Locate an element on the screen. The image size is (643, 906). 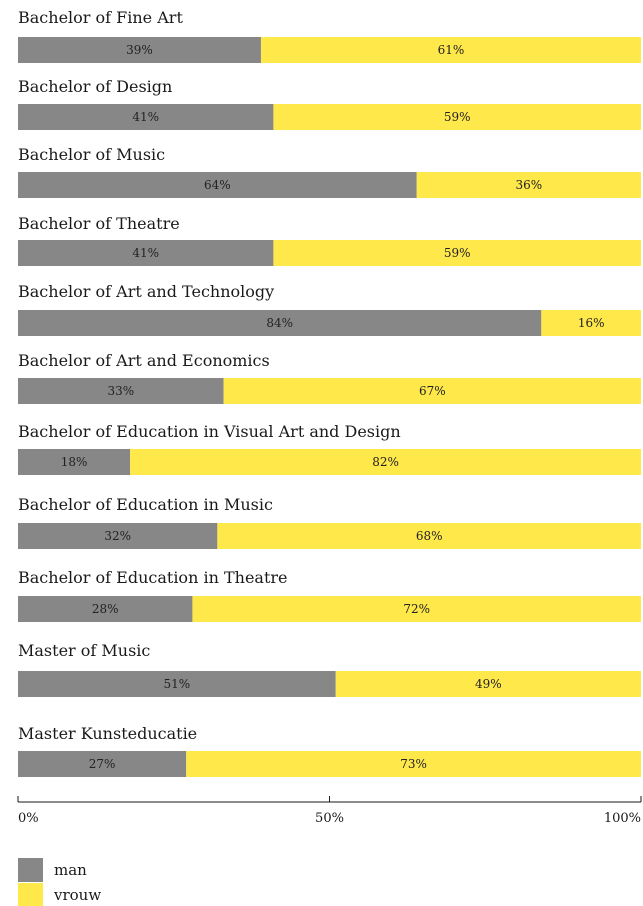
data-label: 67% is located at coordinates (432, 391).